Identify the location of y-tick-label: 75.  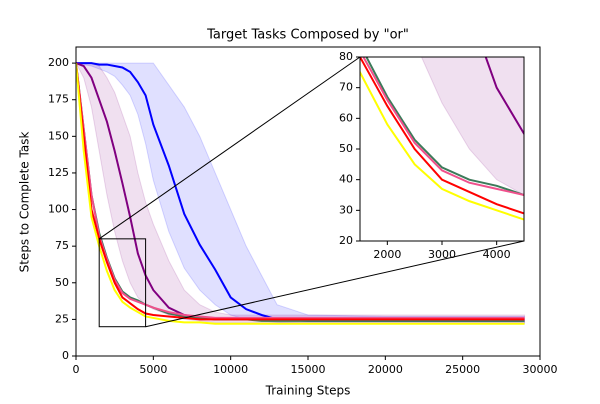
(62, 245).